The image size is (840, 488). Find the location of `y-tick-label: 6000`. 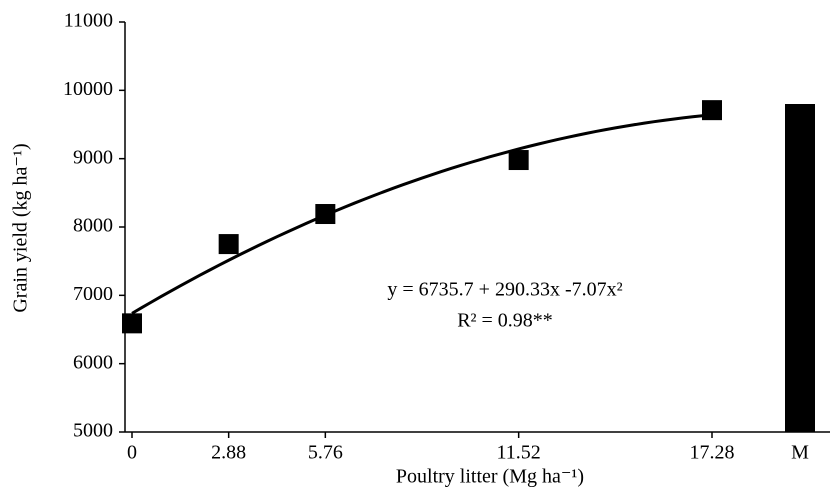

y-tick-label: 6000 is located at coordinates (93, 362).